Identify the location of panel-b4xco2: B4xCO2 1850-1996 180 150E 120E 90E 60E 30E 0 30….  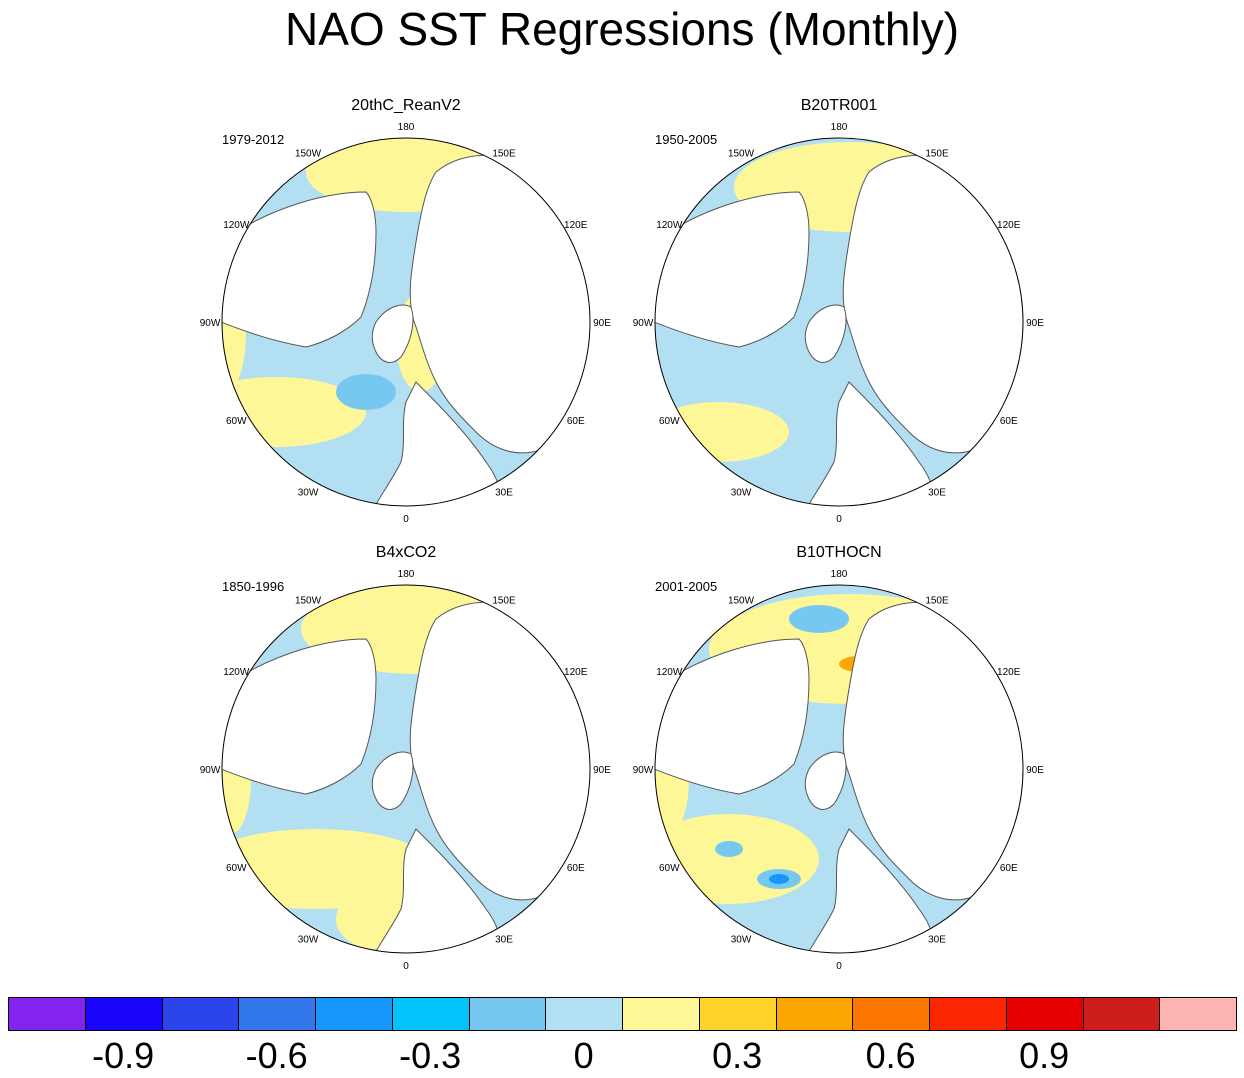
(406, 758).